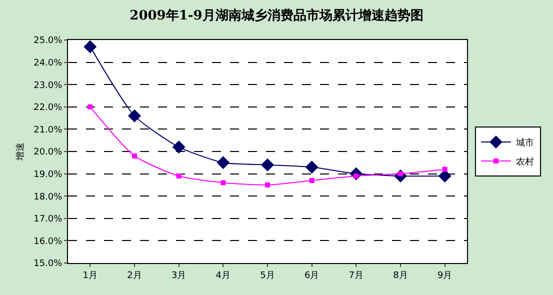 Image resolution: width=553 pixels, height=295 pixels. What do you see at coordinates (400, 275) in the screenshot?
I see `x-tick-label: 8月` at bounding box center [400, 275].